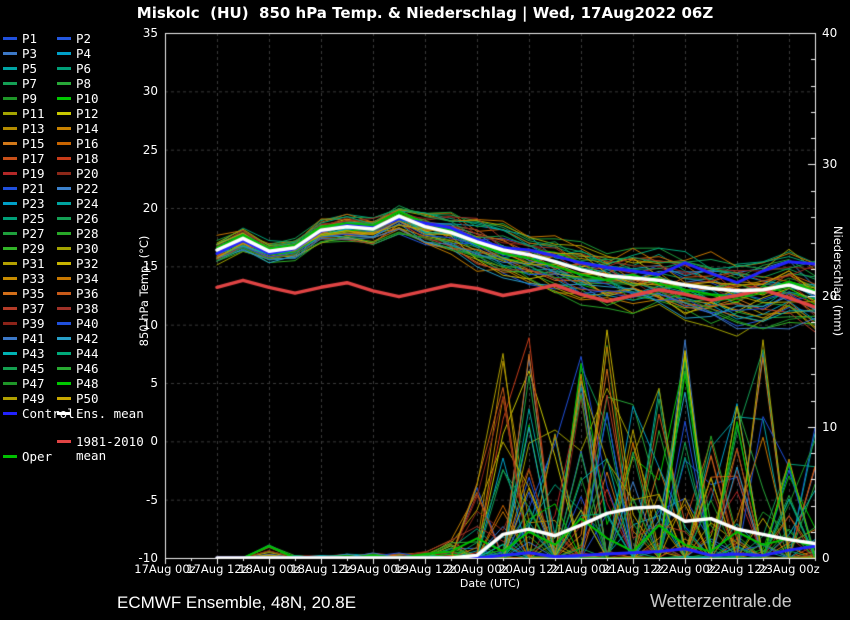 This screenshot has width=850, height=620. Describe the element at coordinates (110, 413) in the screenshot. I see `legend-item-label: Ens. mean` at that location.